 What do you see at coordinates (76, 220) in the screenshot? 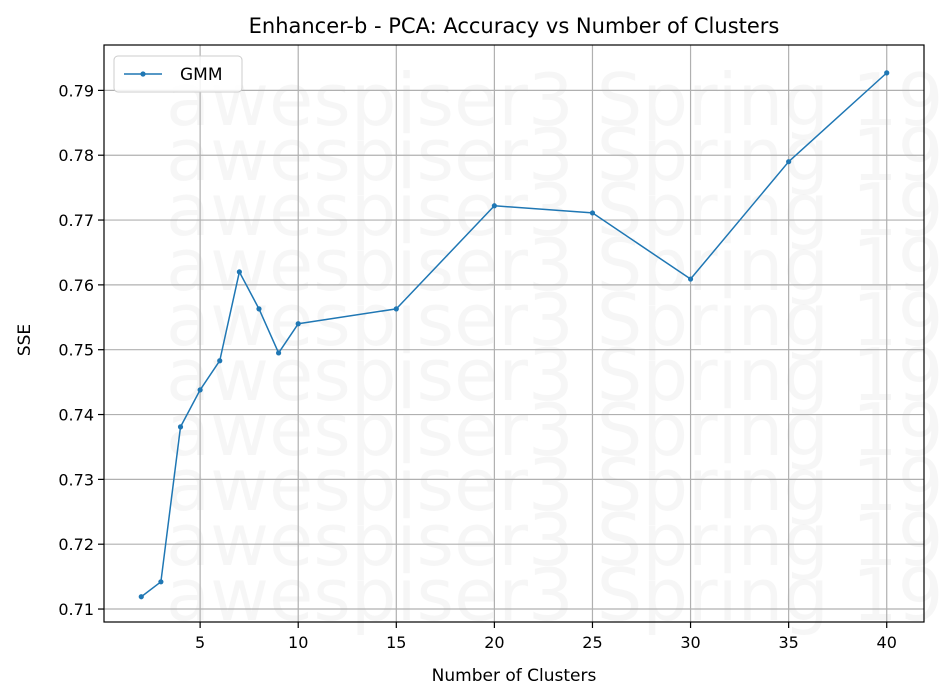
I see `y-tick-label: 0.77` at bounding box center [76, 220].